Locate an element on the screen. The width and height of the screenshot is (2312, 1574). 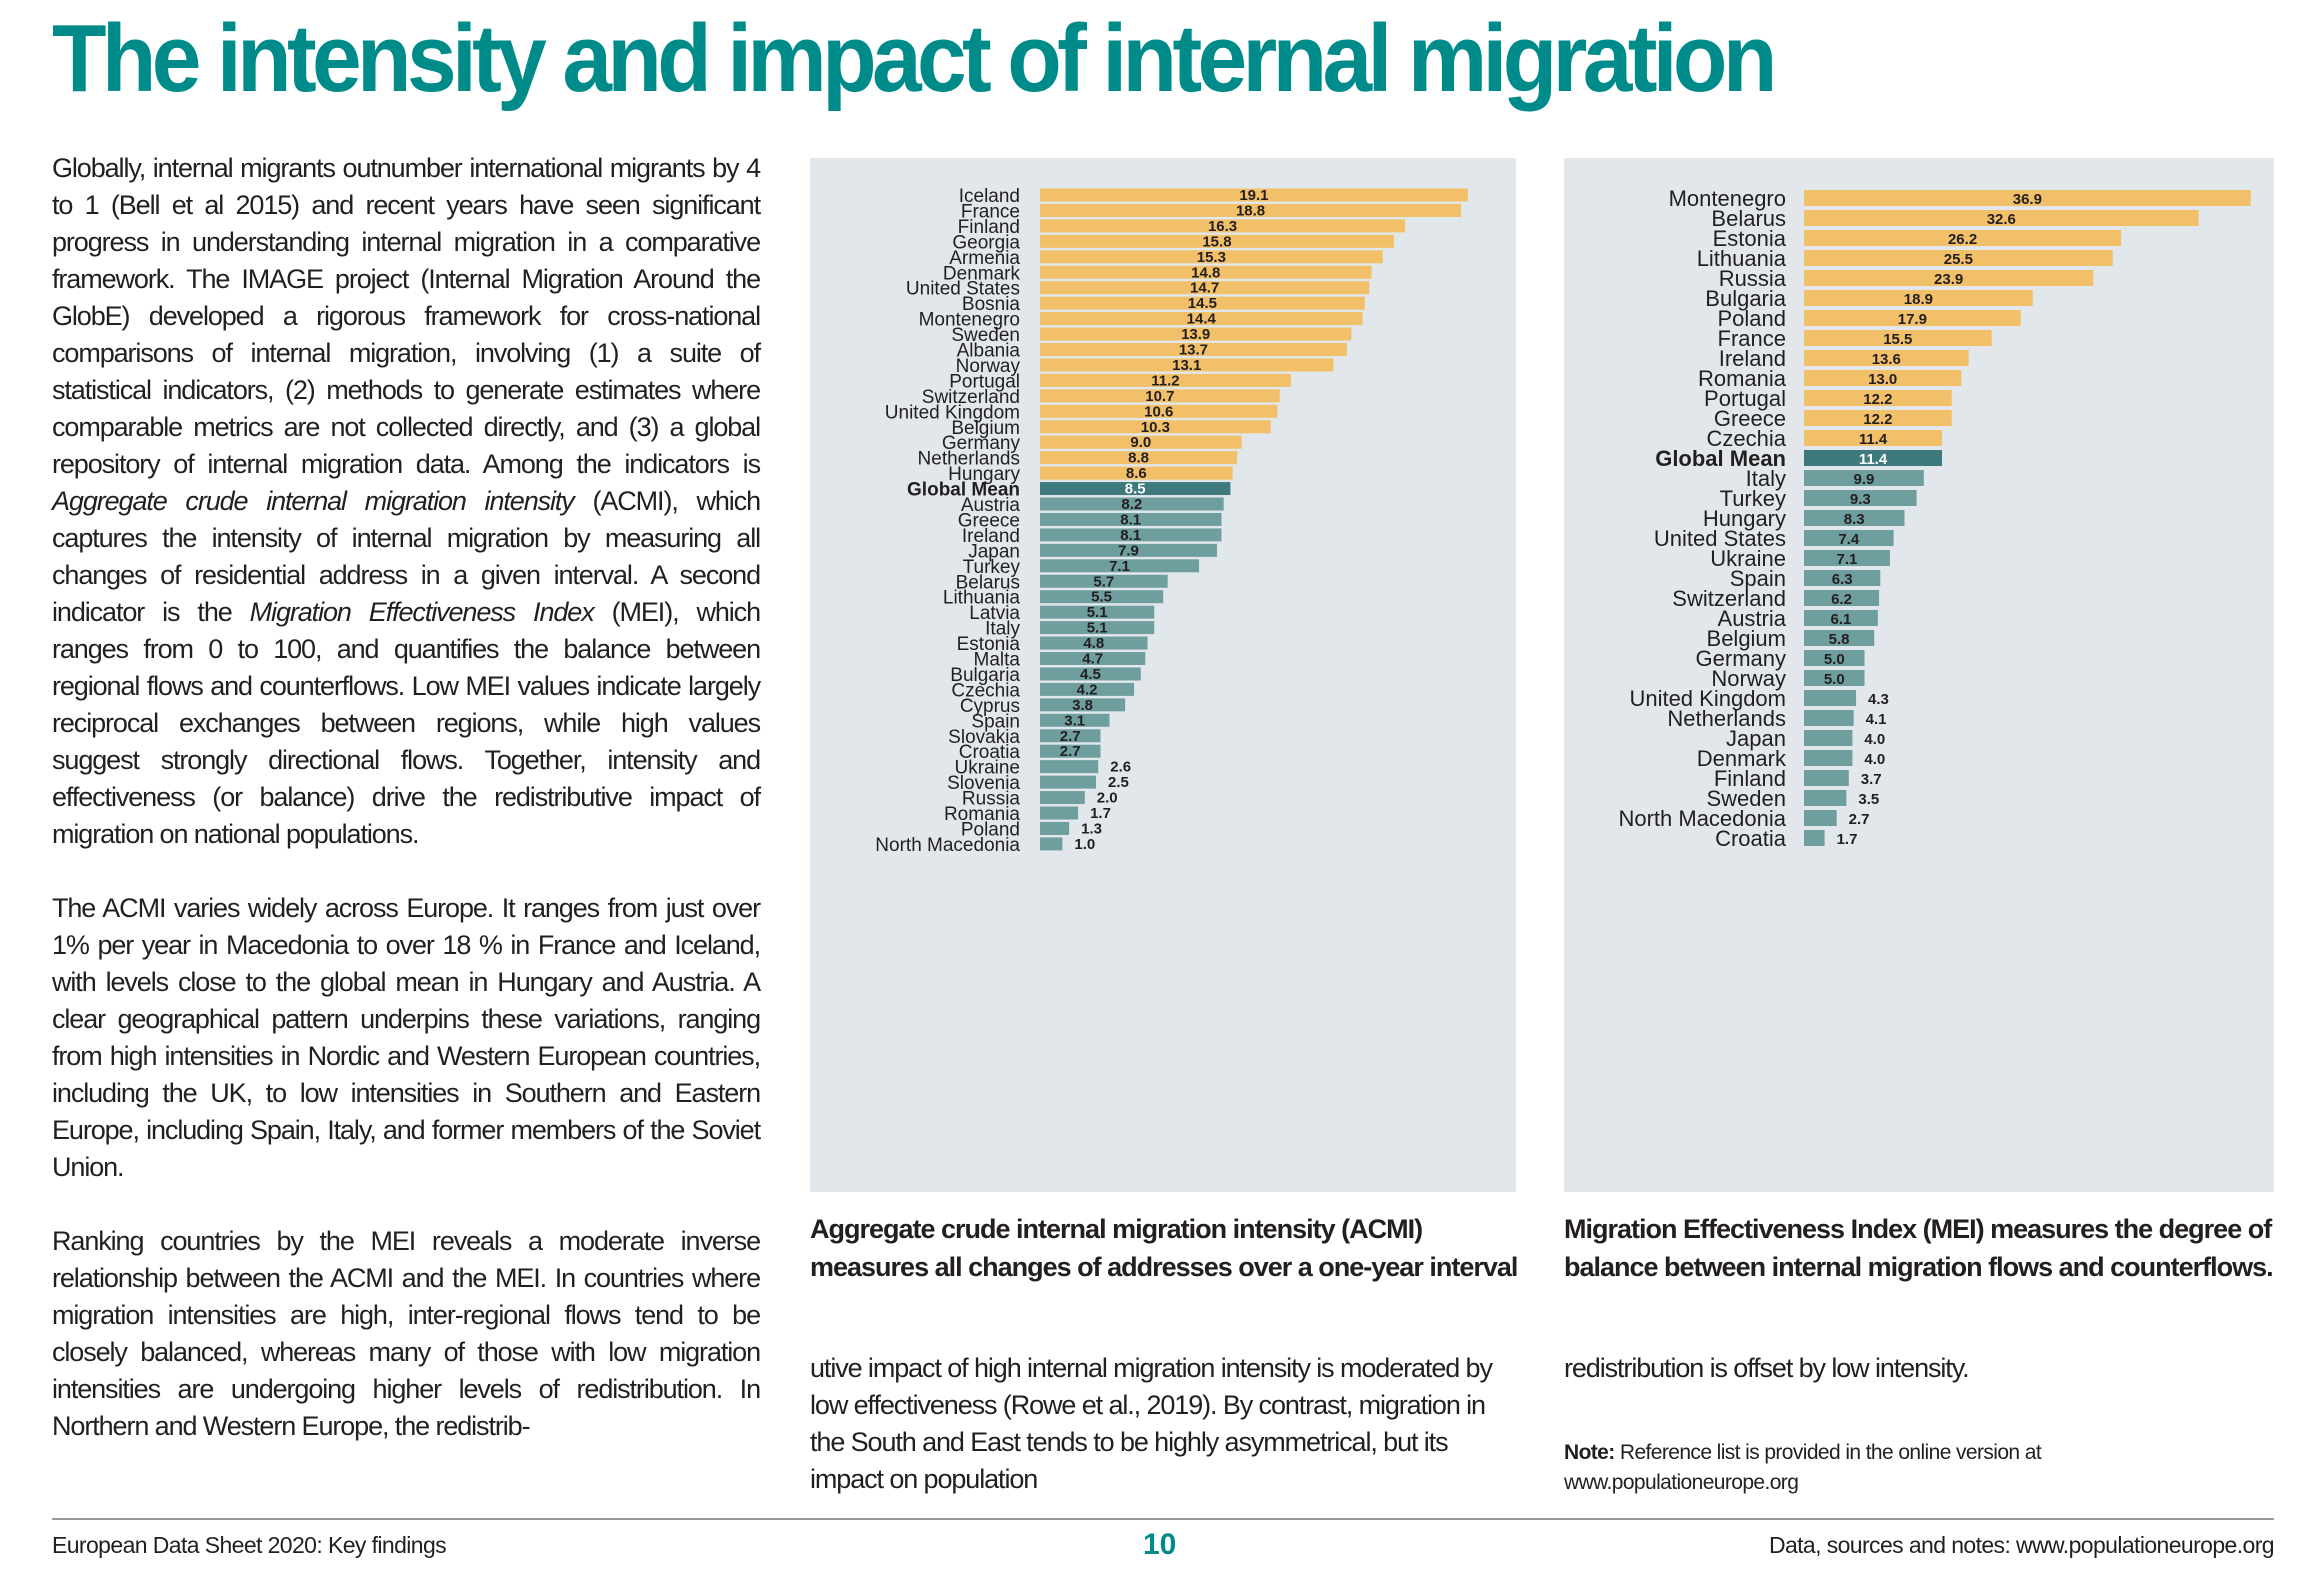
value-label: 11.2 is located at coordinates (1165, 380).